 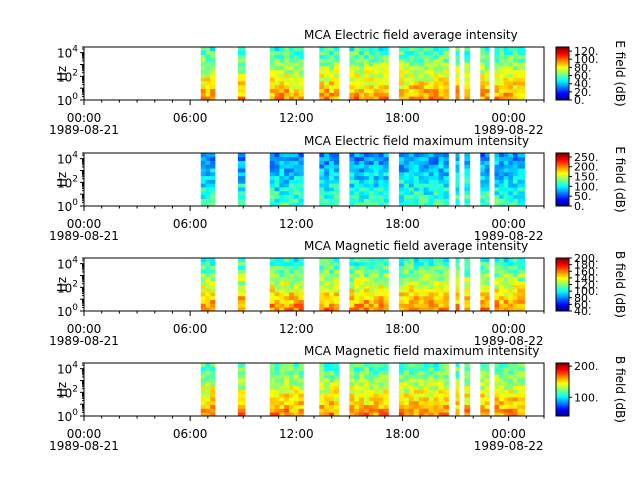 What do you see at coordinates (190, 434) in the screenshot?
I see `x-tick-label: 06:00` at bounding box center [190, 434].